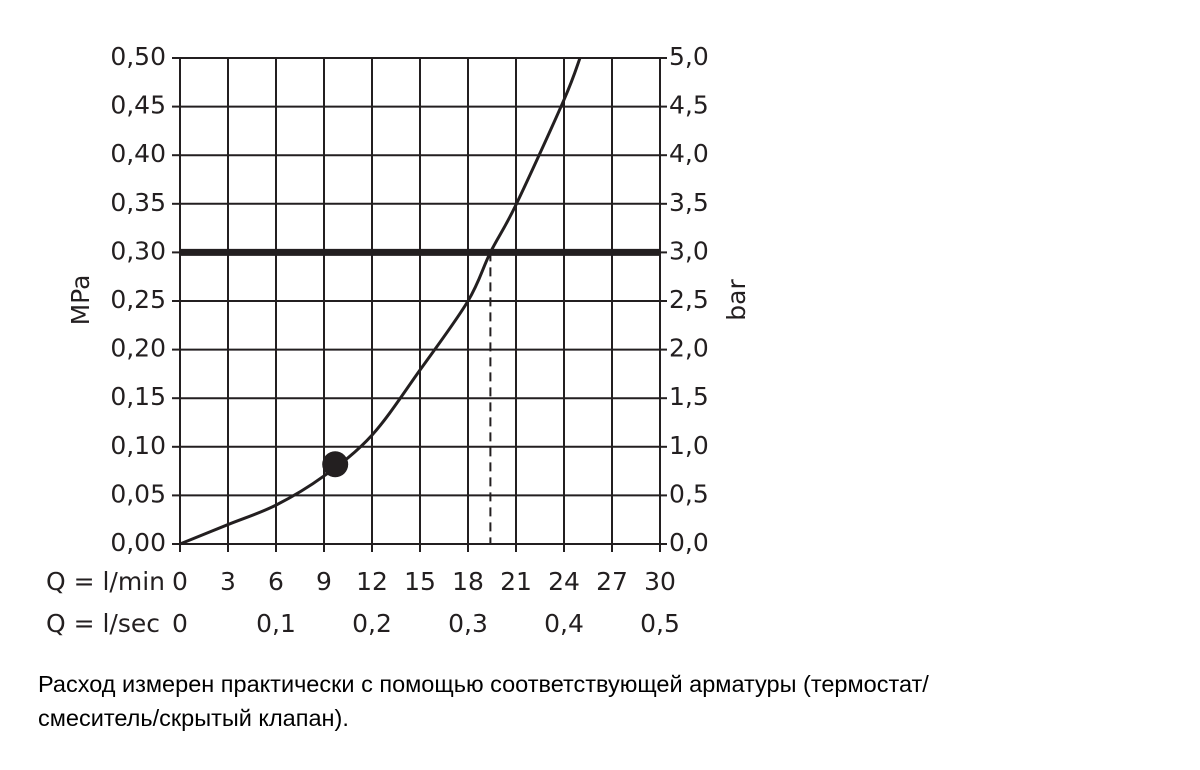  Describe the element at coordinates (689, 105) in the screenshot. I see `y2-tick-label: 4,5` at that location.